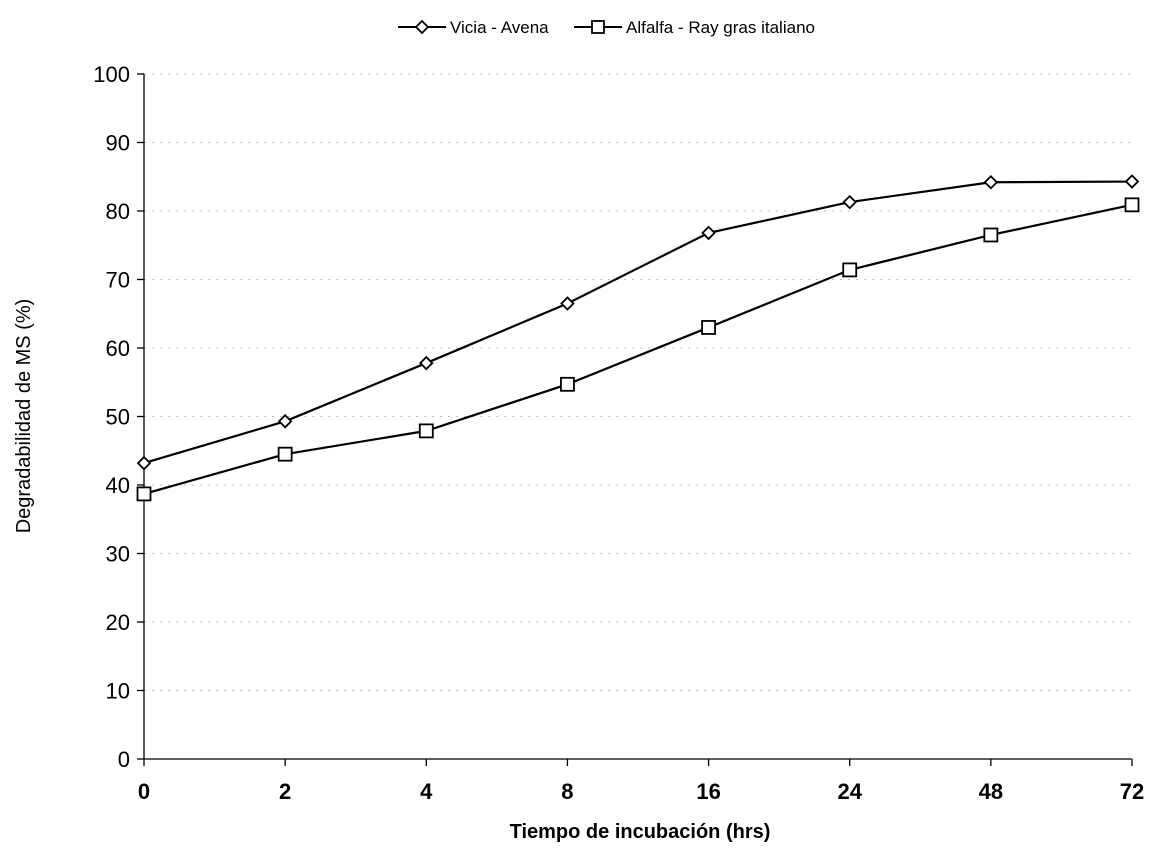 This screenshot has width=1149, height=849. Describe the element at coordinates (849, 791) in the screenshot. I see `x-tick-label: 24` at that location.